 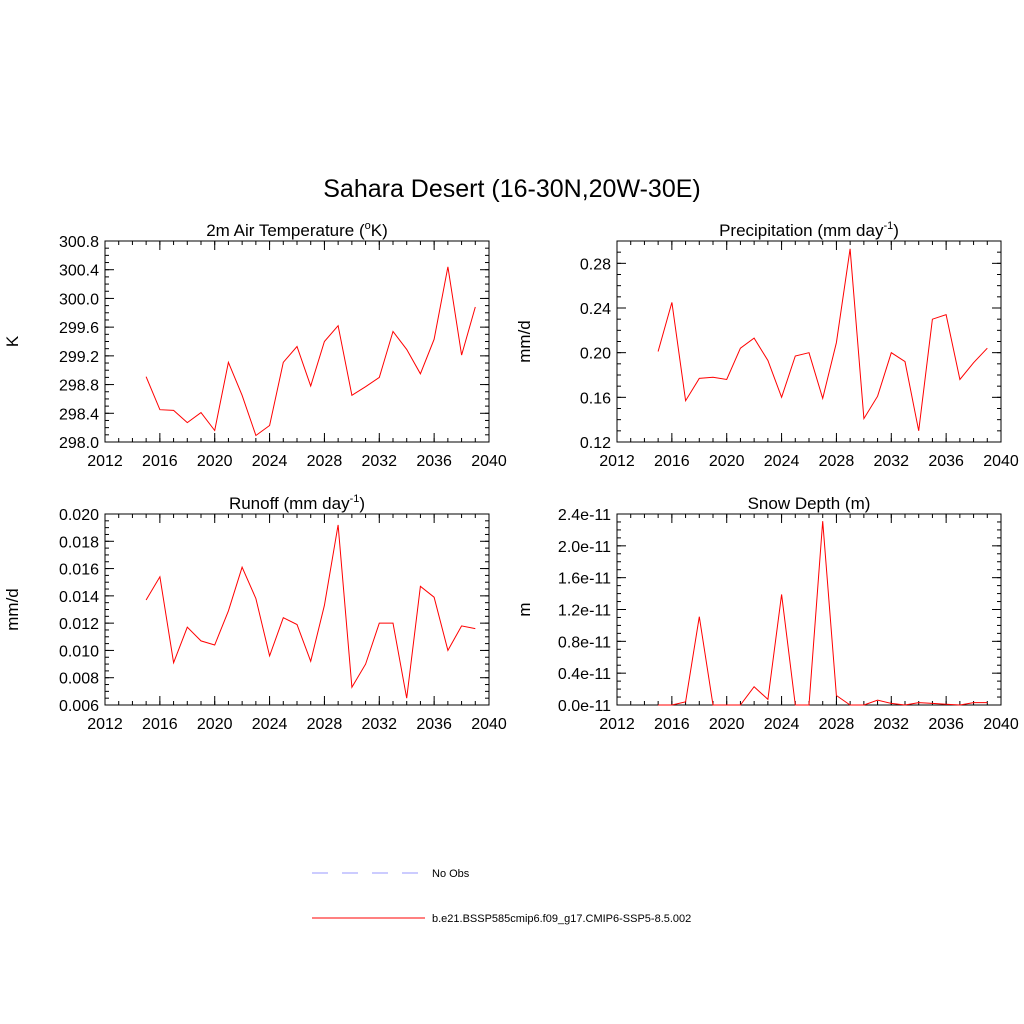 What do you see at coordinates (595, 354) in the screenshot?
I see `y-tick-label: 0.20` at bounding box center [595, 354].